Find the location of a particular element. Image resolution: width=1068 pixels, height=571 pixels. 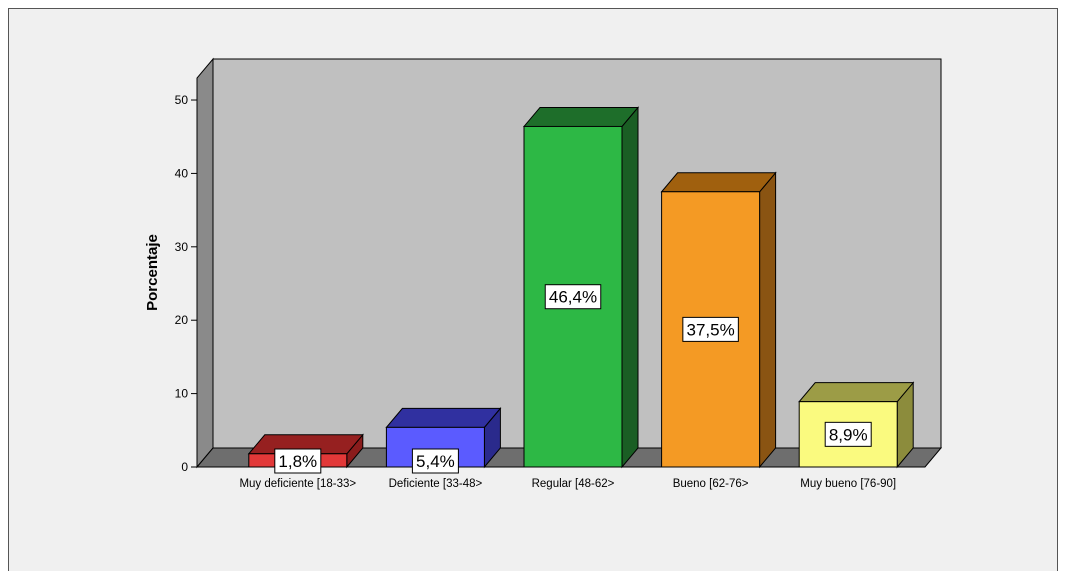

data-label: 37,5% is located at coordinates (710, 329).